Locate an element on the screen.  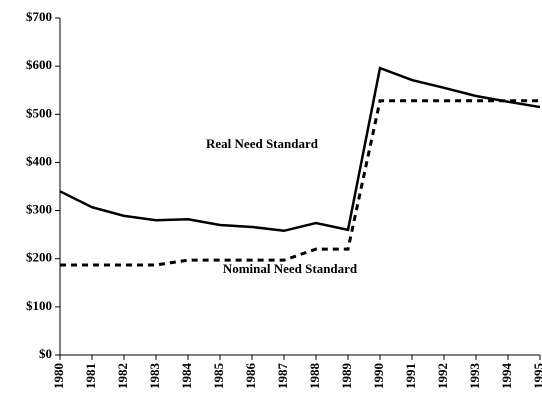
x-tick-label: 1992 is located at coordinates (442, 376).